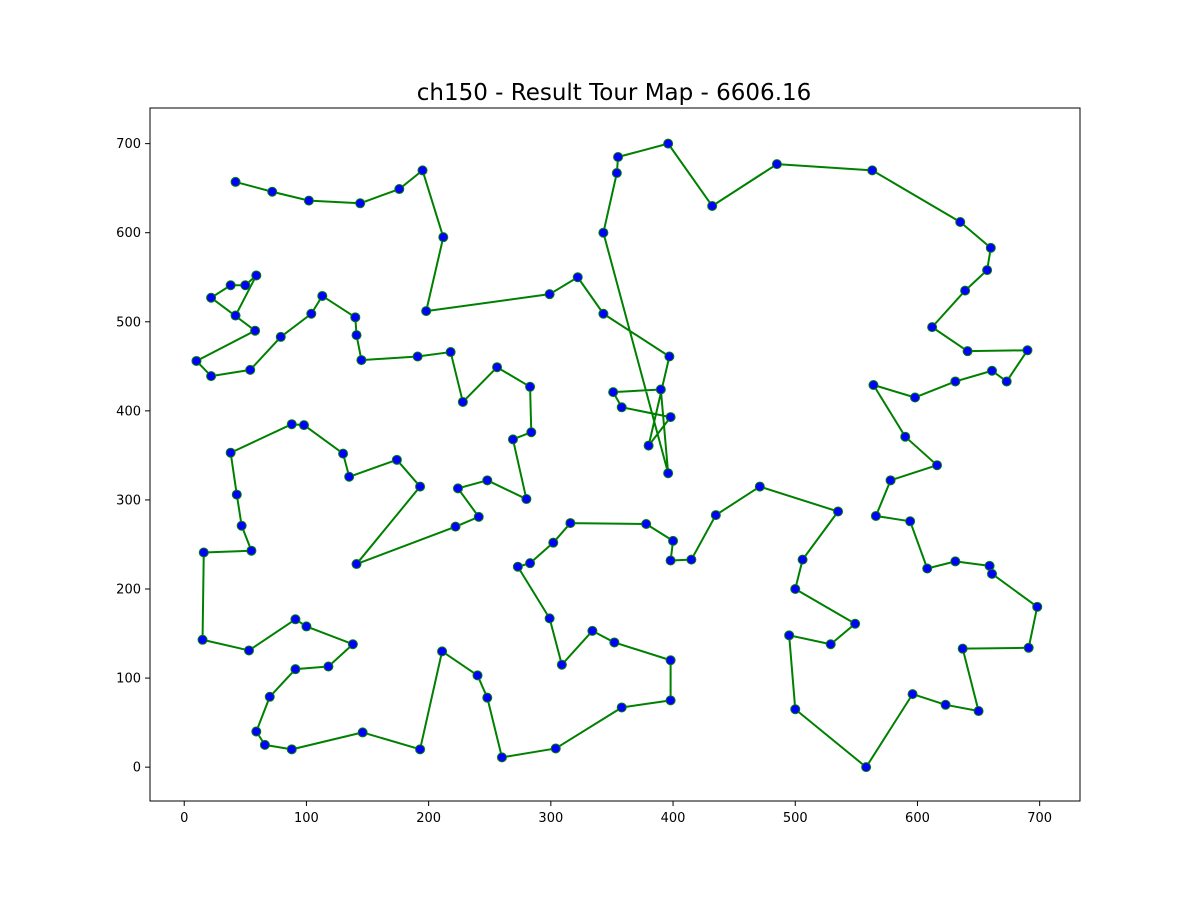  Describe the element at coordinates (673, 818) in the screenshot. I see `x-tick-label: 400` at that location.